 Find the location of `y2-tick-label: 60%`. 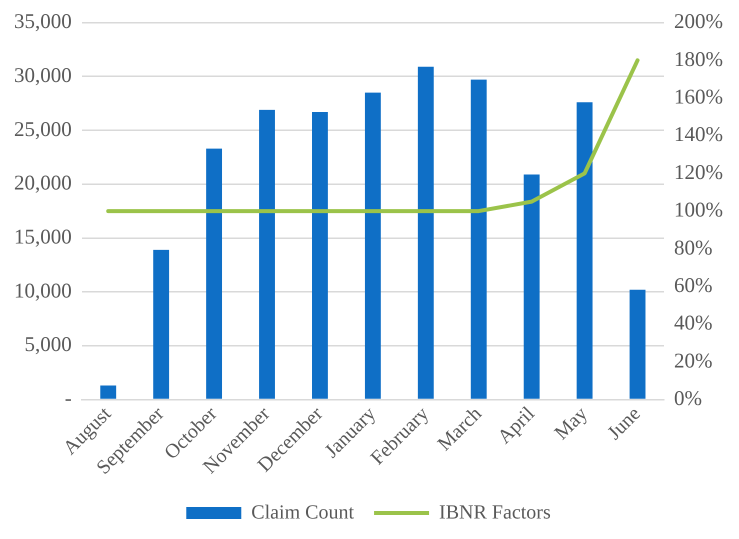

y2-tick-label: 60% is located at coordinates (693, 284).